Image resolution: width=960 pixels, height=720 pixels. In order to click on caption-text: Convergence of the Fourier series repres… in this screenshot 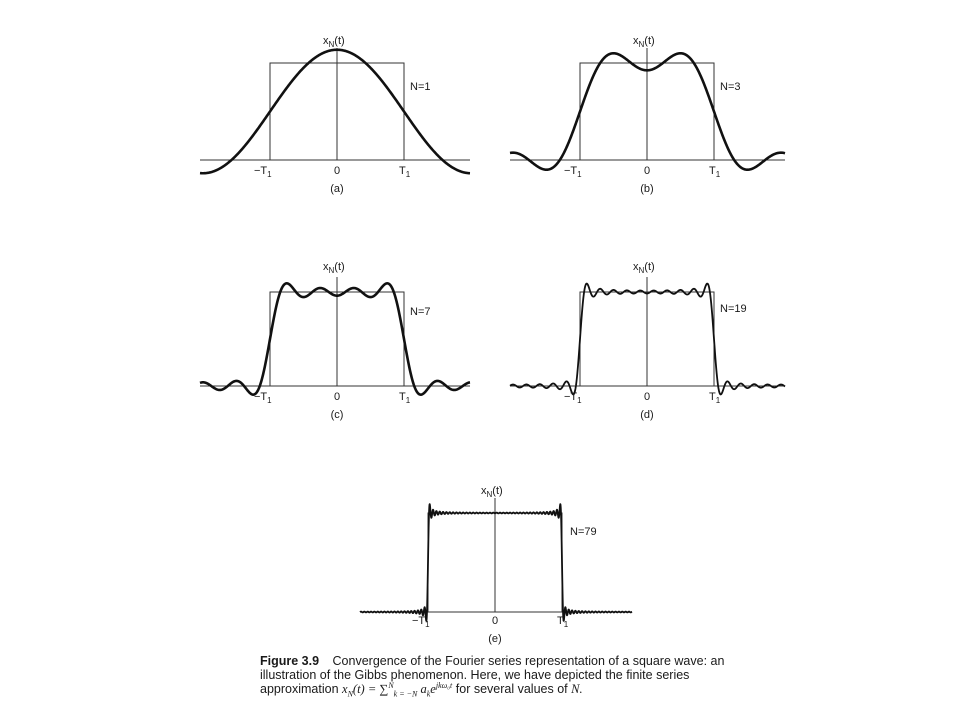, I will do `click(492, 675)`.